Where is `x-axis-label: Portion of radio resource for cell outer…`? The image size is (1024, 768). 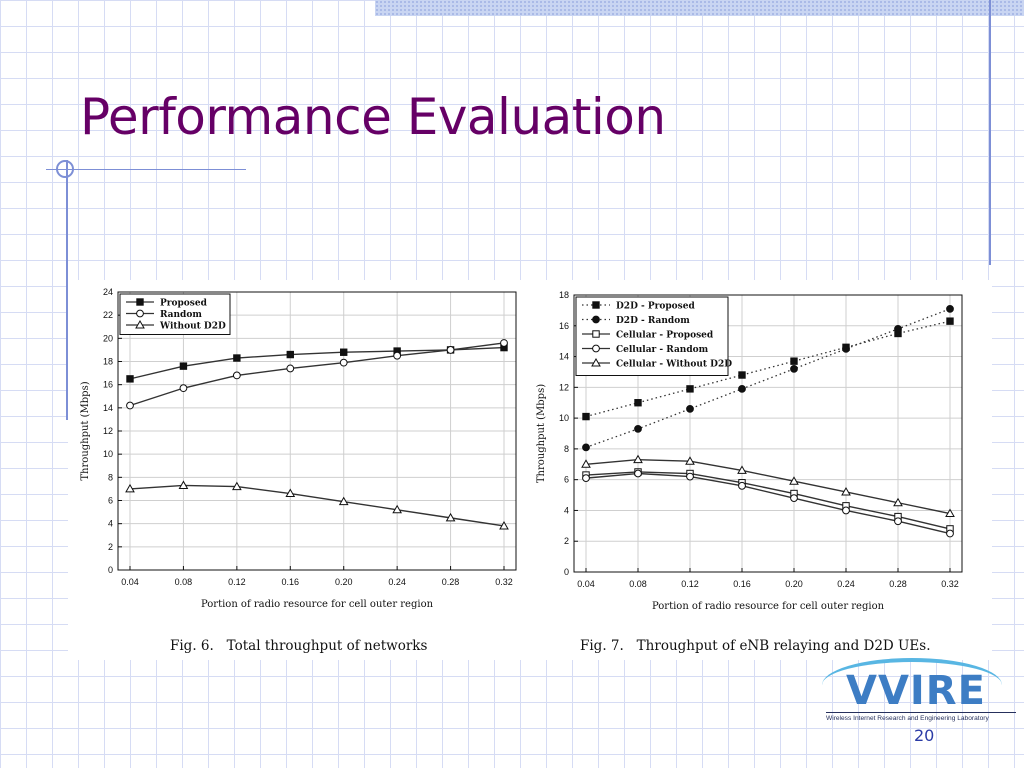 x-axis-label: Portion of radio resource for cell outer… is located at coordinates (317, 604).